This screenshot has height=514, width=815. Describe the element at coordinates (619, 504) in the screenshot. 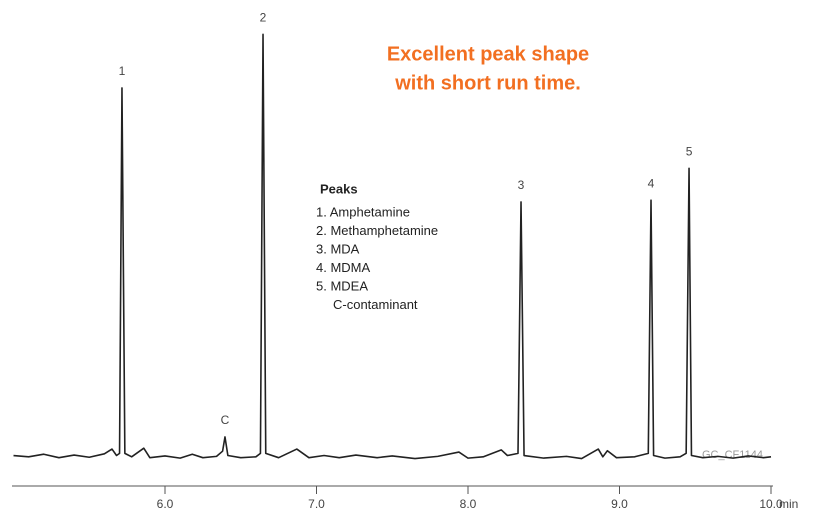

I see `x-tick-label: 9.0` at that location.